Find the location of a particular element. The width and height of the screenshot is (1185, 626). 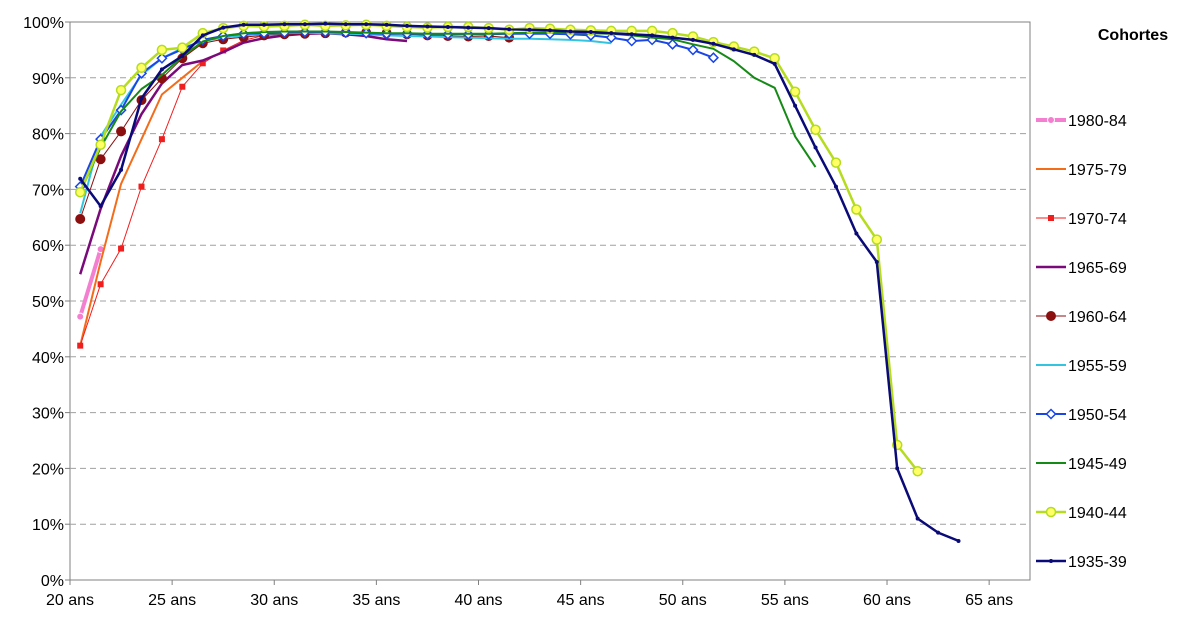

x-tick-label: 35 ans is located at coordinates (376, 600).